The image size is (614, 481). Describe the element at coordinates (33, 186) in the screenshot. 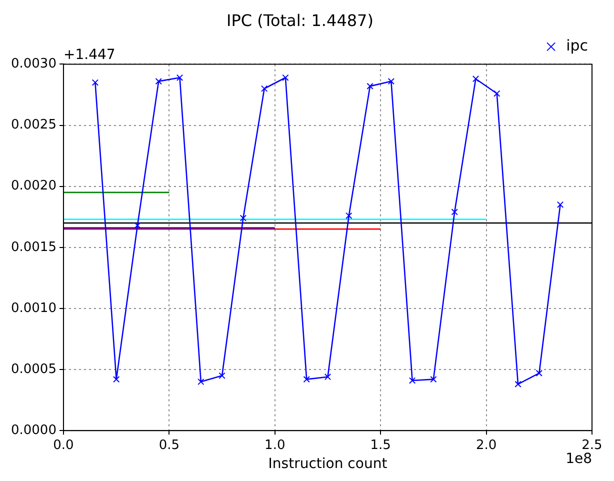

I see `y-tick-label: 0.0020` at that location.